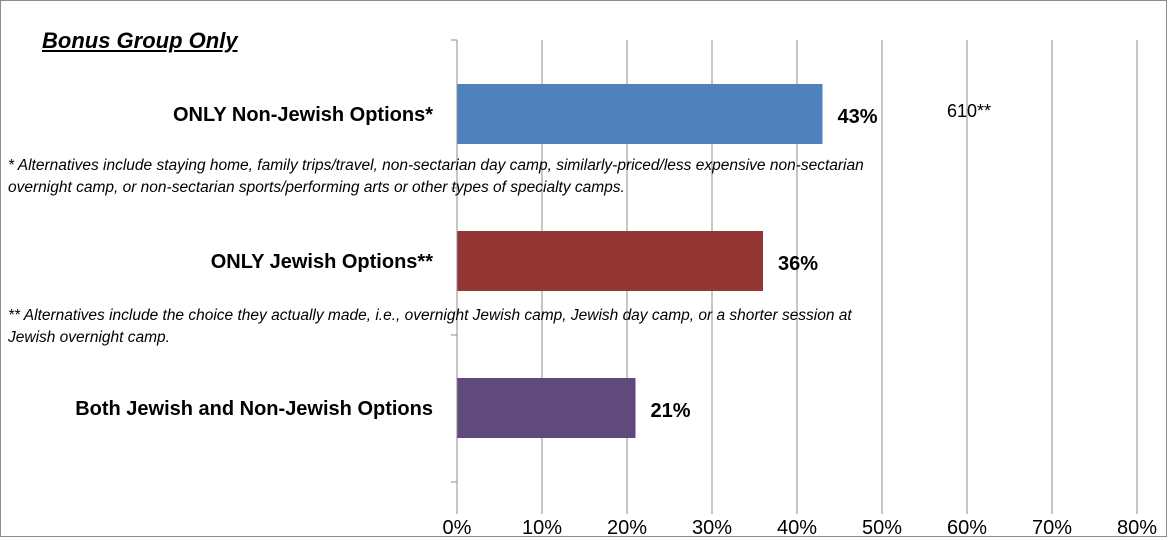 Image resolution: width=1170 pixels, height=540 pixels. What do you see at coordinates (671, 411) in the screenshot?
I see `data-label: 21%` at bounding box center [671, 411].